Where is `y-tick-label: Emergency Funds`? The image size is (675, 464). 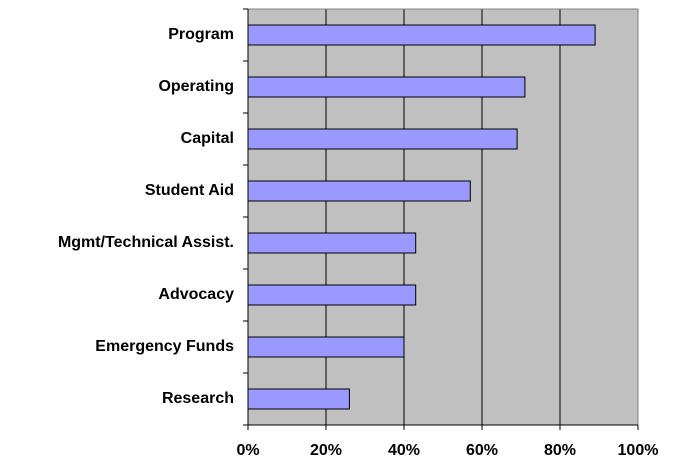 y-tick-label: Emergency Funds is located at coordinates (164, 346).